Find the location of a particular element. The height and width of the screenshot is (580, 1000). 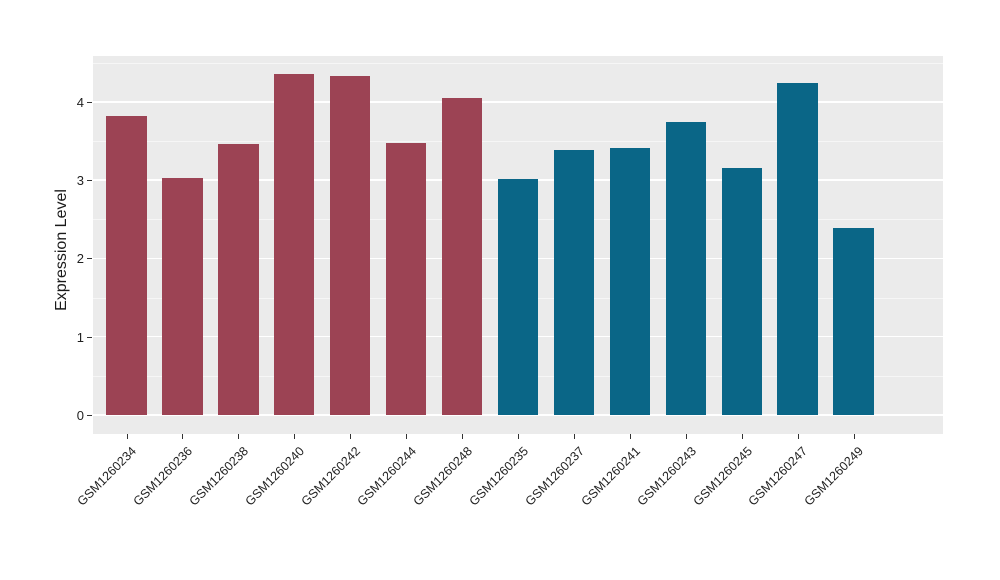

x-axis-tick-label: GSM1260238 is located at coordinates (219, 476).